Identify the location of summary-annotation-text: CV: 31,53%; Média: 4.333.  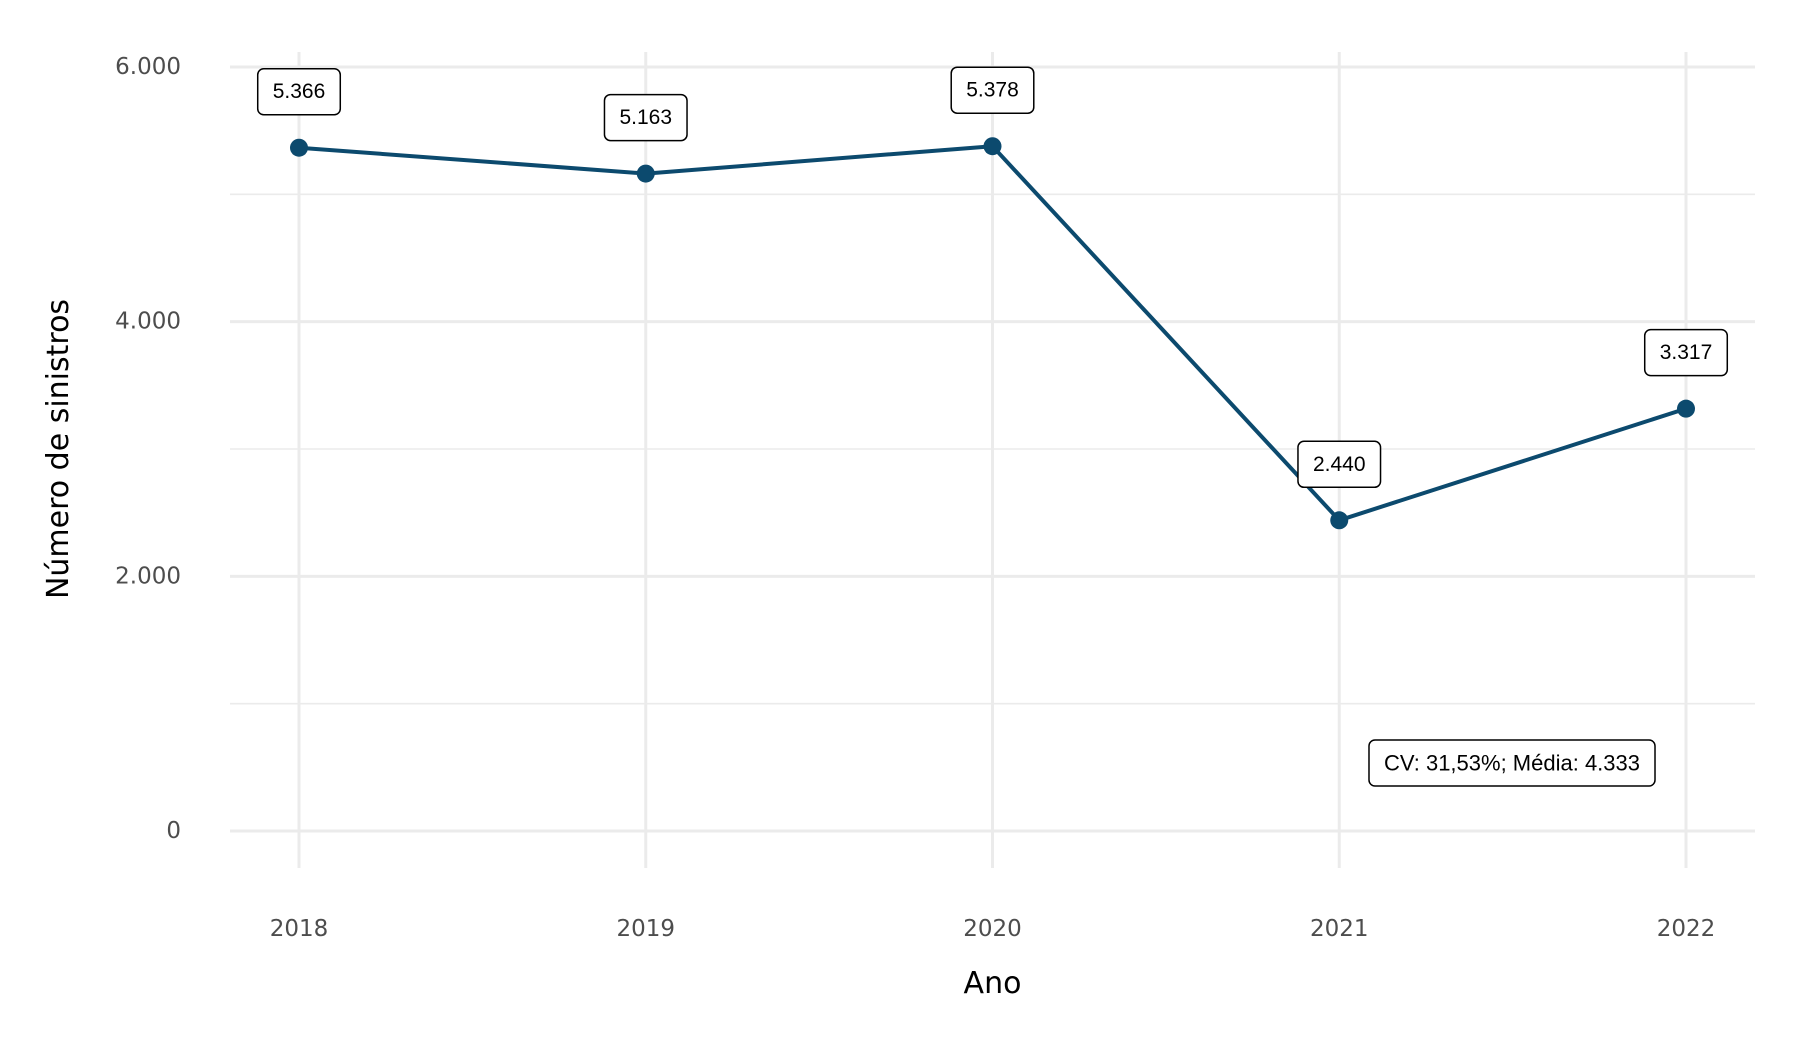
(1512, 763).